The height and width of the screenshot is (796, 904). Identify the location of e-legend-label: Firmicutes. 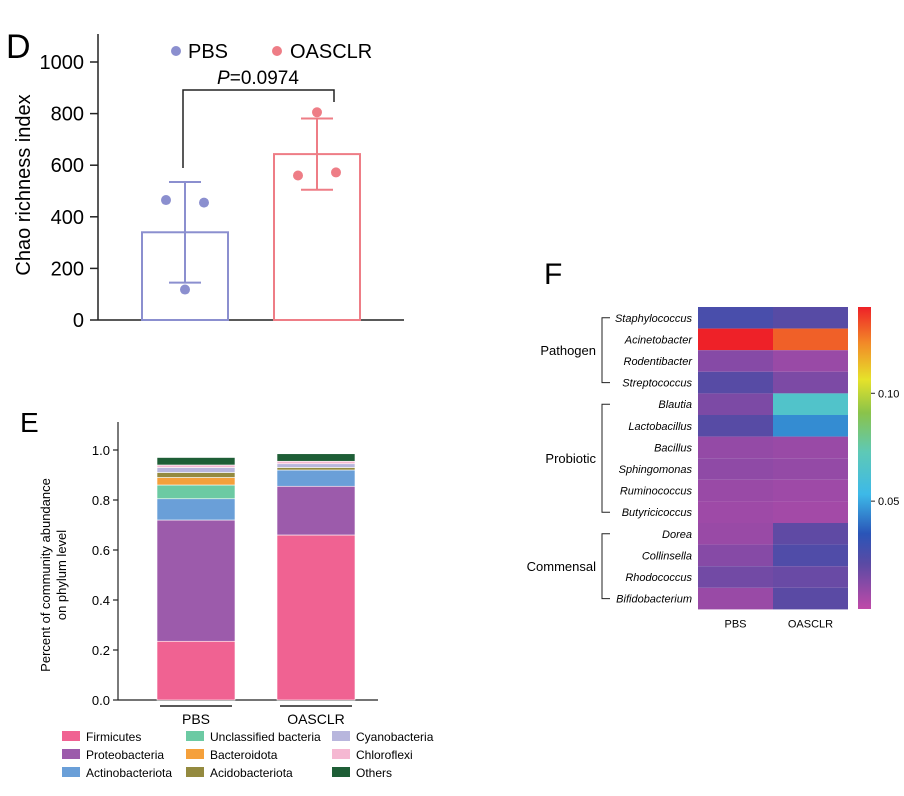
(113, 737).